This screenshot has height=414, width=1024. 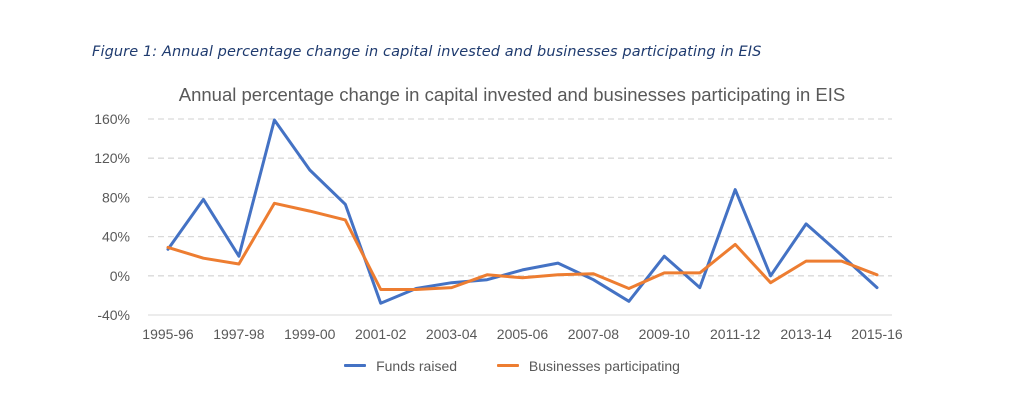 What do you see at coordinates (665, 334) in the screenshot?
I see `x-tick-label: 2009-10` at bounding box center [665, 334].